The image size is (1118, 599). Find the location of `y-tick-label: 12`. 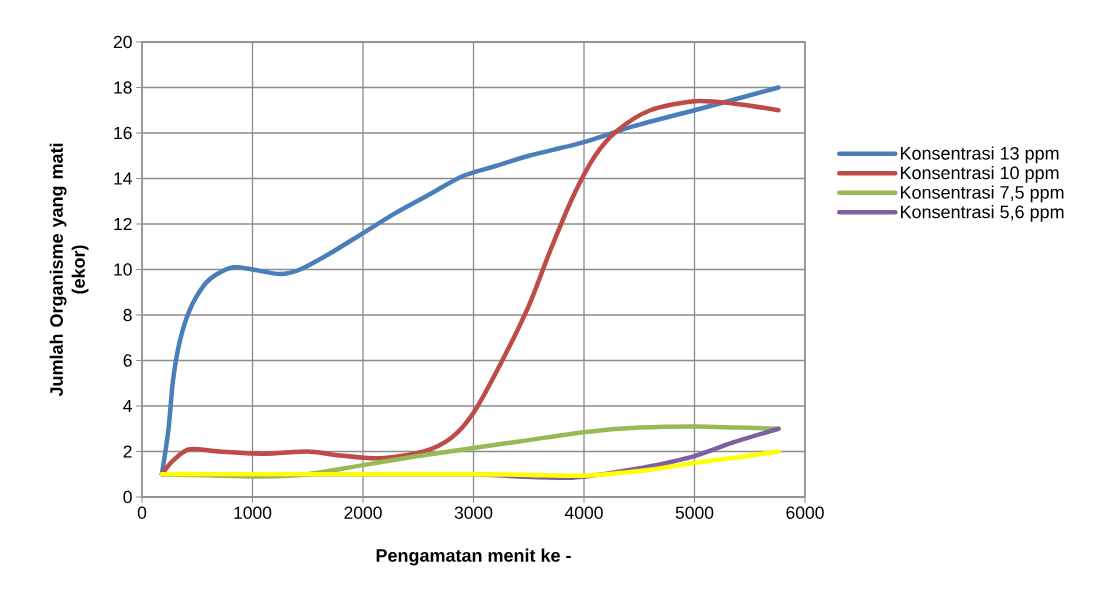

y-tick-label: 12 is located at coordinates (123, 224).